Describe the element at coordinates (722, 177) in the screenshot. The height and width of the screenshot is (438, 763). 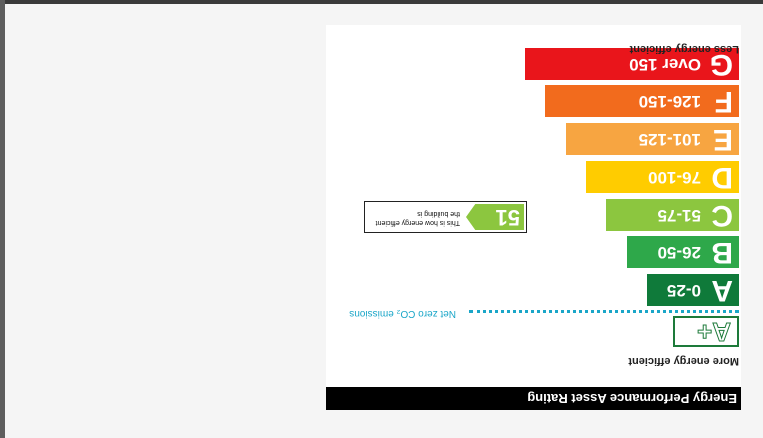
I see `band-letter: D` at that location.